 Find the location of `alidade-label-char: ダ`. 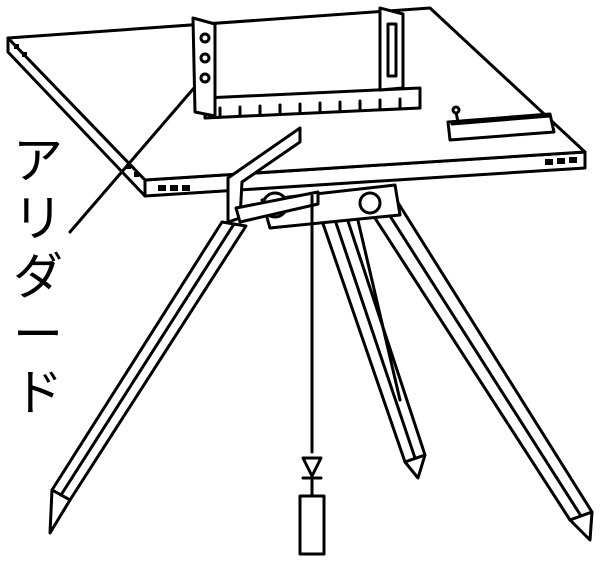

alidade-label-char: ダ is located at coordinates (38, 277).